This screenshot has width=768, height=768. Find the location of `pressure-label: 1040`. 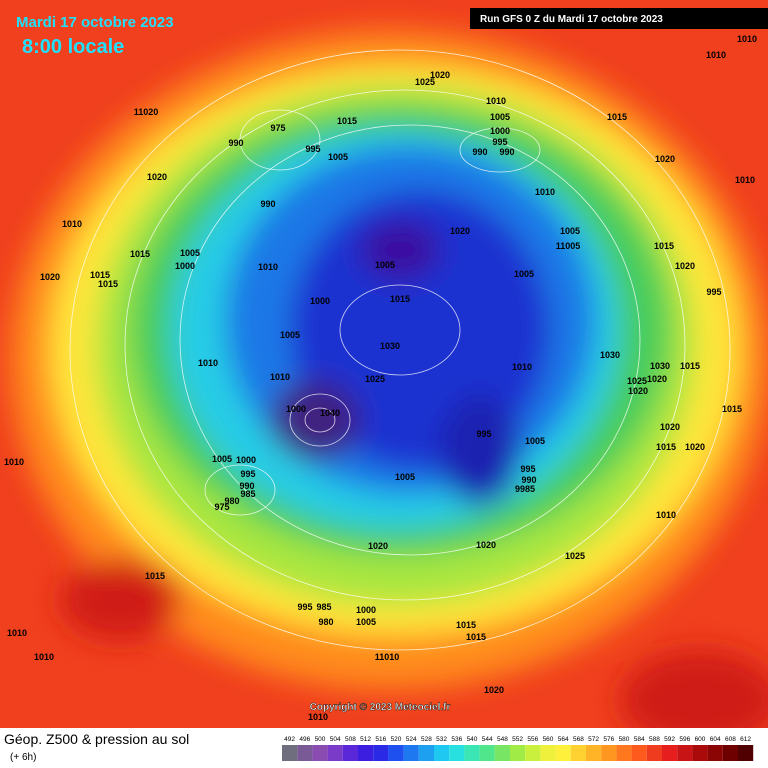

pressure-label: 1040 is located at coordinates (330, 413).